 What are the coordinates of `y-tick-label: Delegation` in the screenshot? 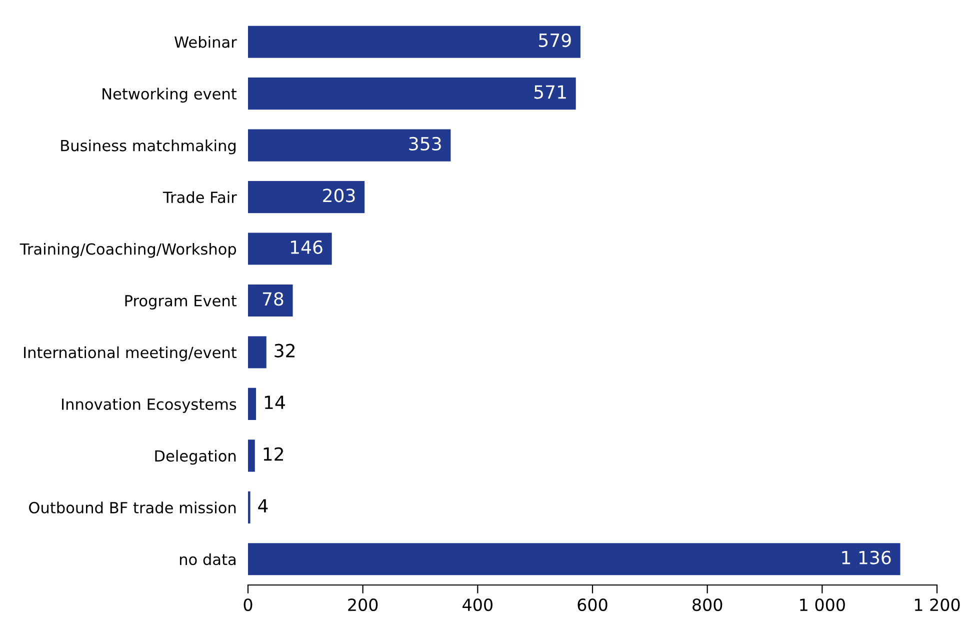 It's located at (195, 457).